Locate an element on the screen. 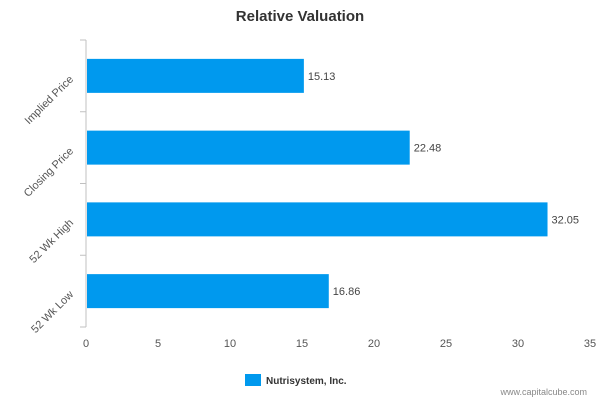 The height and width of the screenshot is (400, 600). y-tick-label: Implied Price is located at coordinates (49, 100).